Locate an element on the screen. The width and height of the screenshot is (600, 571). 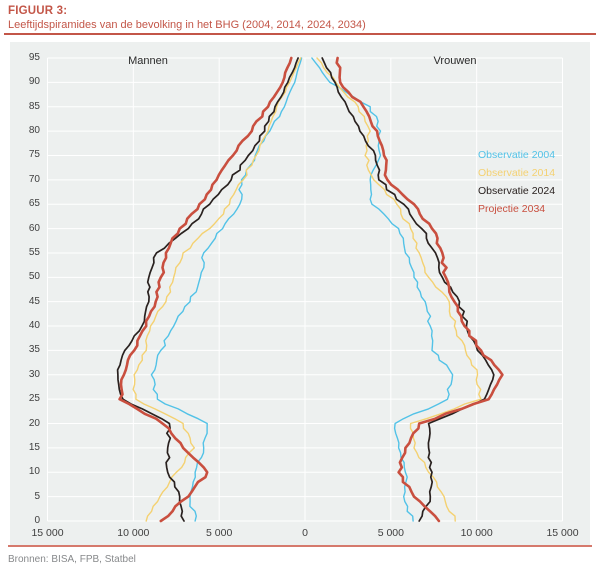
y-axis-label-age-30: 30 is located at coordinates (34, 374).